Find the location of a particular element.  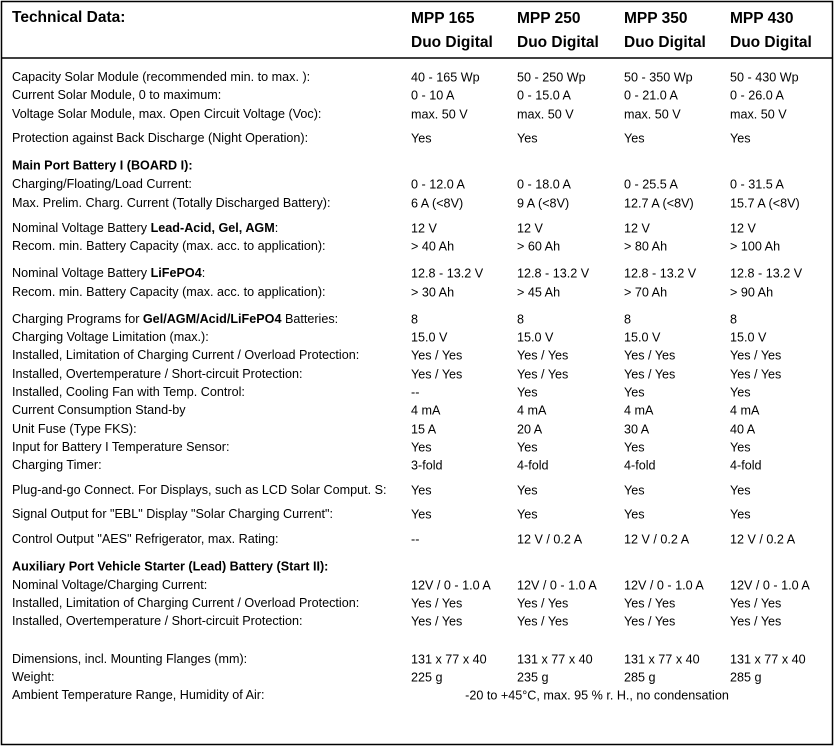

row-label: Nominal Voltage/Charging Current: is located at coordinates (109, 585).